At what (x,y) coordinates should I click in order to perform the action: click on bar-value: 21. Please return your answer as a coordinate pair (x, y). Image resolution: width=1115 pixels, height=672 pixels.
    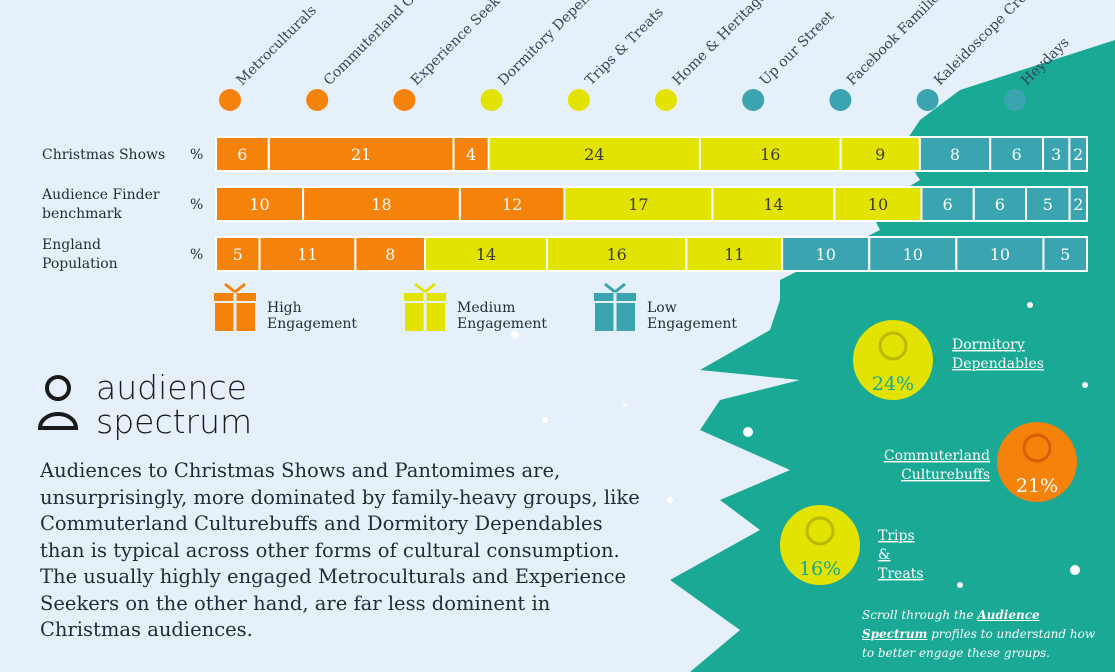
    Looking at the image, I should click on (361, 154).